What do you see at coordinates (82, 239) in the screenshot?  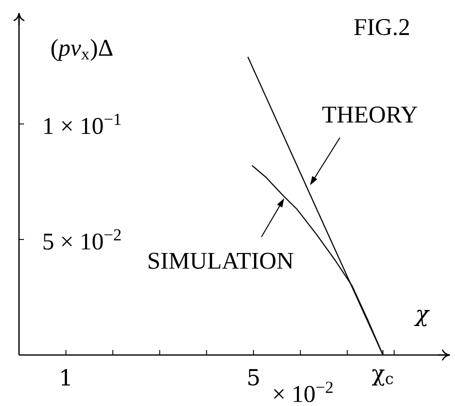 I see `y-tick-label: 5 × 10$^{−2}$` at bounding box center [82, 239].